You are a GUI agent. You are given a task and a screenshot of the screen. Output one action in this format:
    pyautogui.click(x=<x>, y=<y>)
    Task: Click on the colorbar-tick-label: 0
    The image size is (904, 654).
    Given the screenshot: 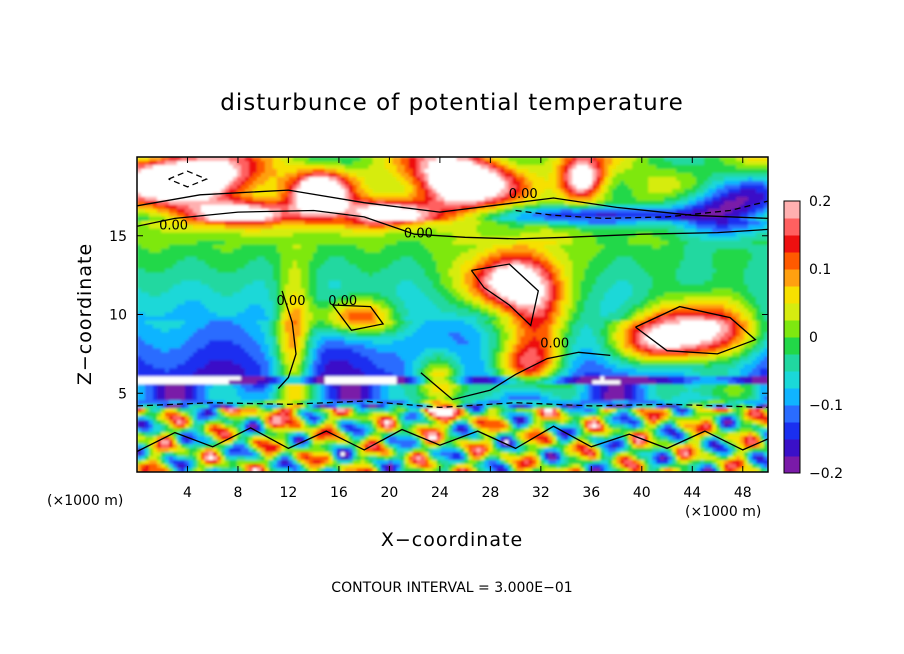 What is the action you would take?
    pyautogui.click(x=813, y=338)
    